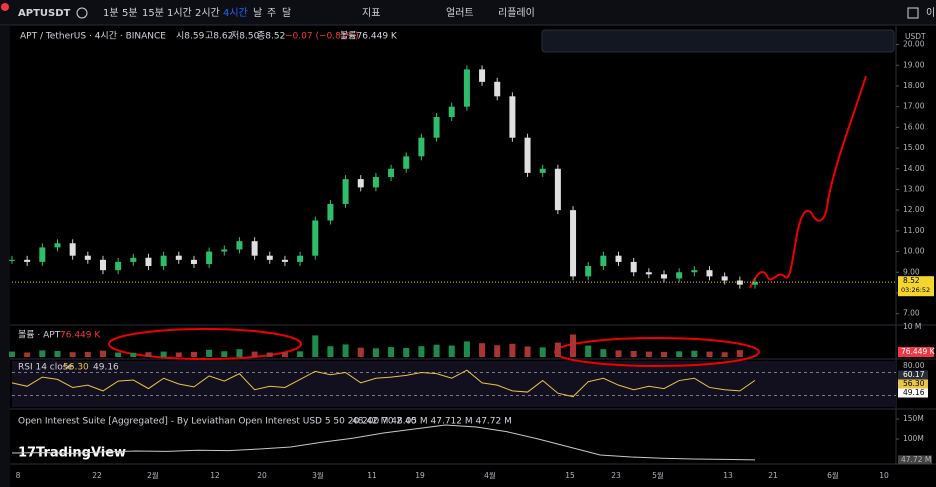 The image size is (936, 487). What do you see at coordinates (318, 475) in the screenshot?
I see `time-label: 3월` at bounding box center [318, 475].